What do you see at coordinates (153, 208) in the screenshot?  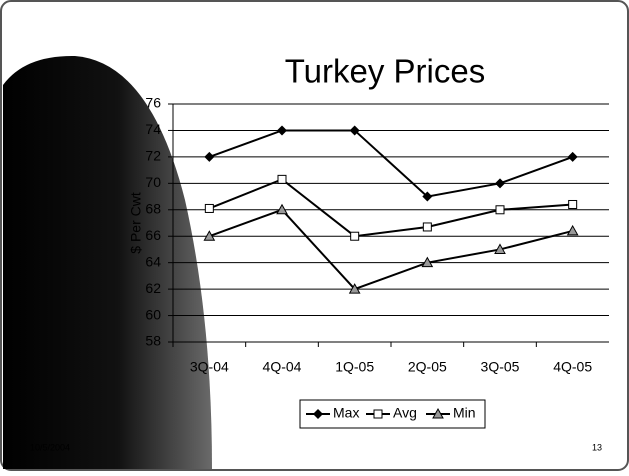 I see `y-tick-label: 68` at bounding box center [153, 208].